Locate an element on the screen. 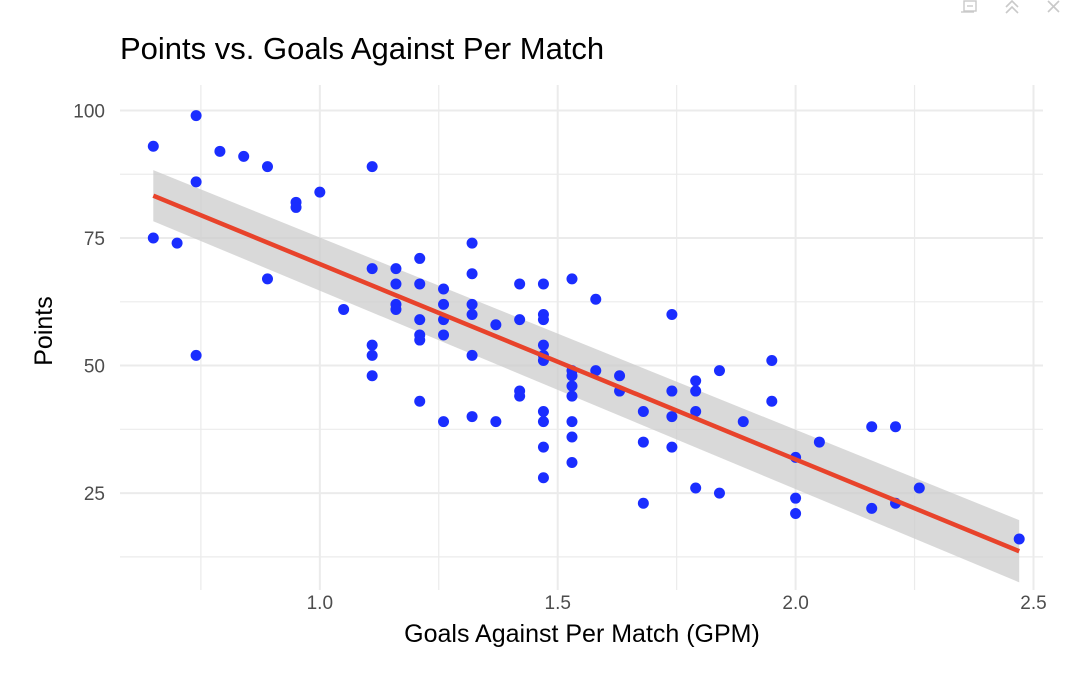  close-glyph is located at coordinates (1053, 6).